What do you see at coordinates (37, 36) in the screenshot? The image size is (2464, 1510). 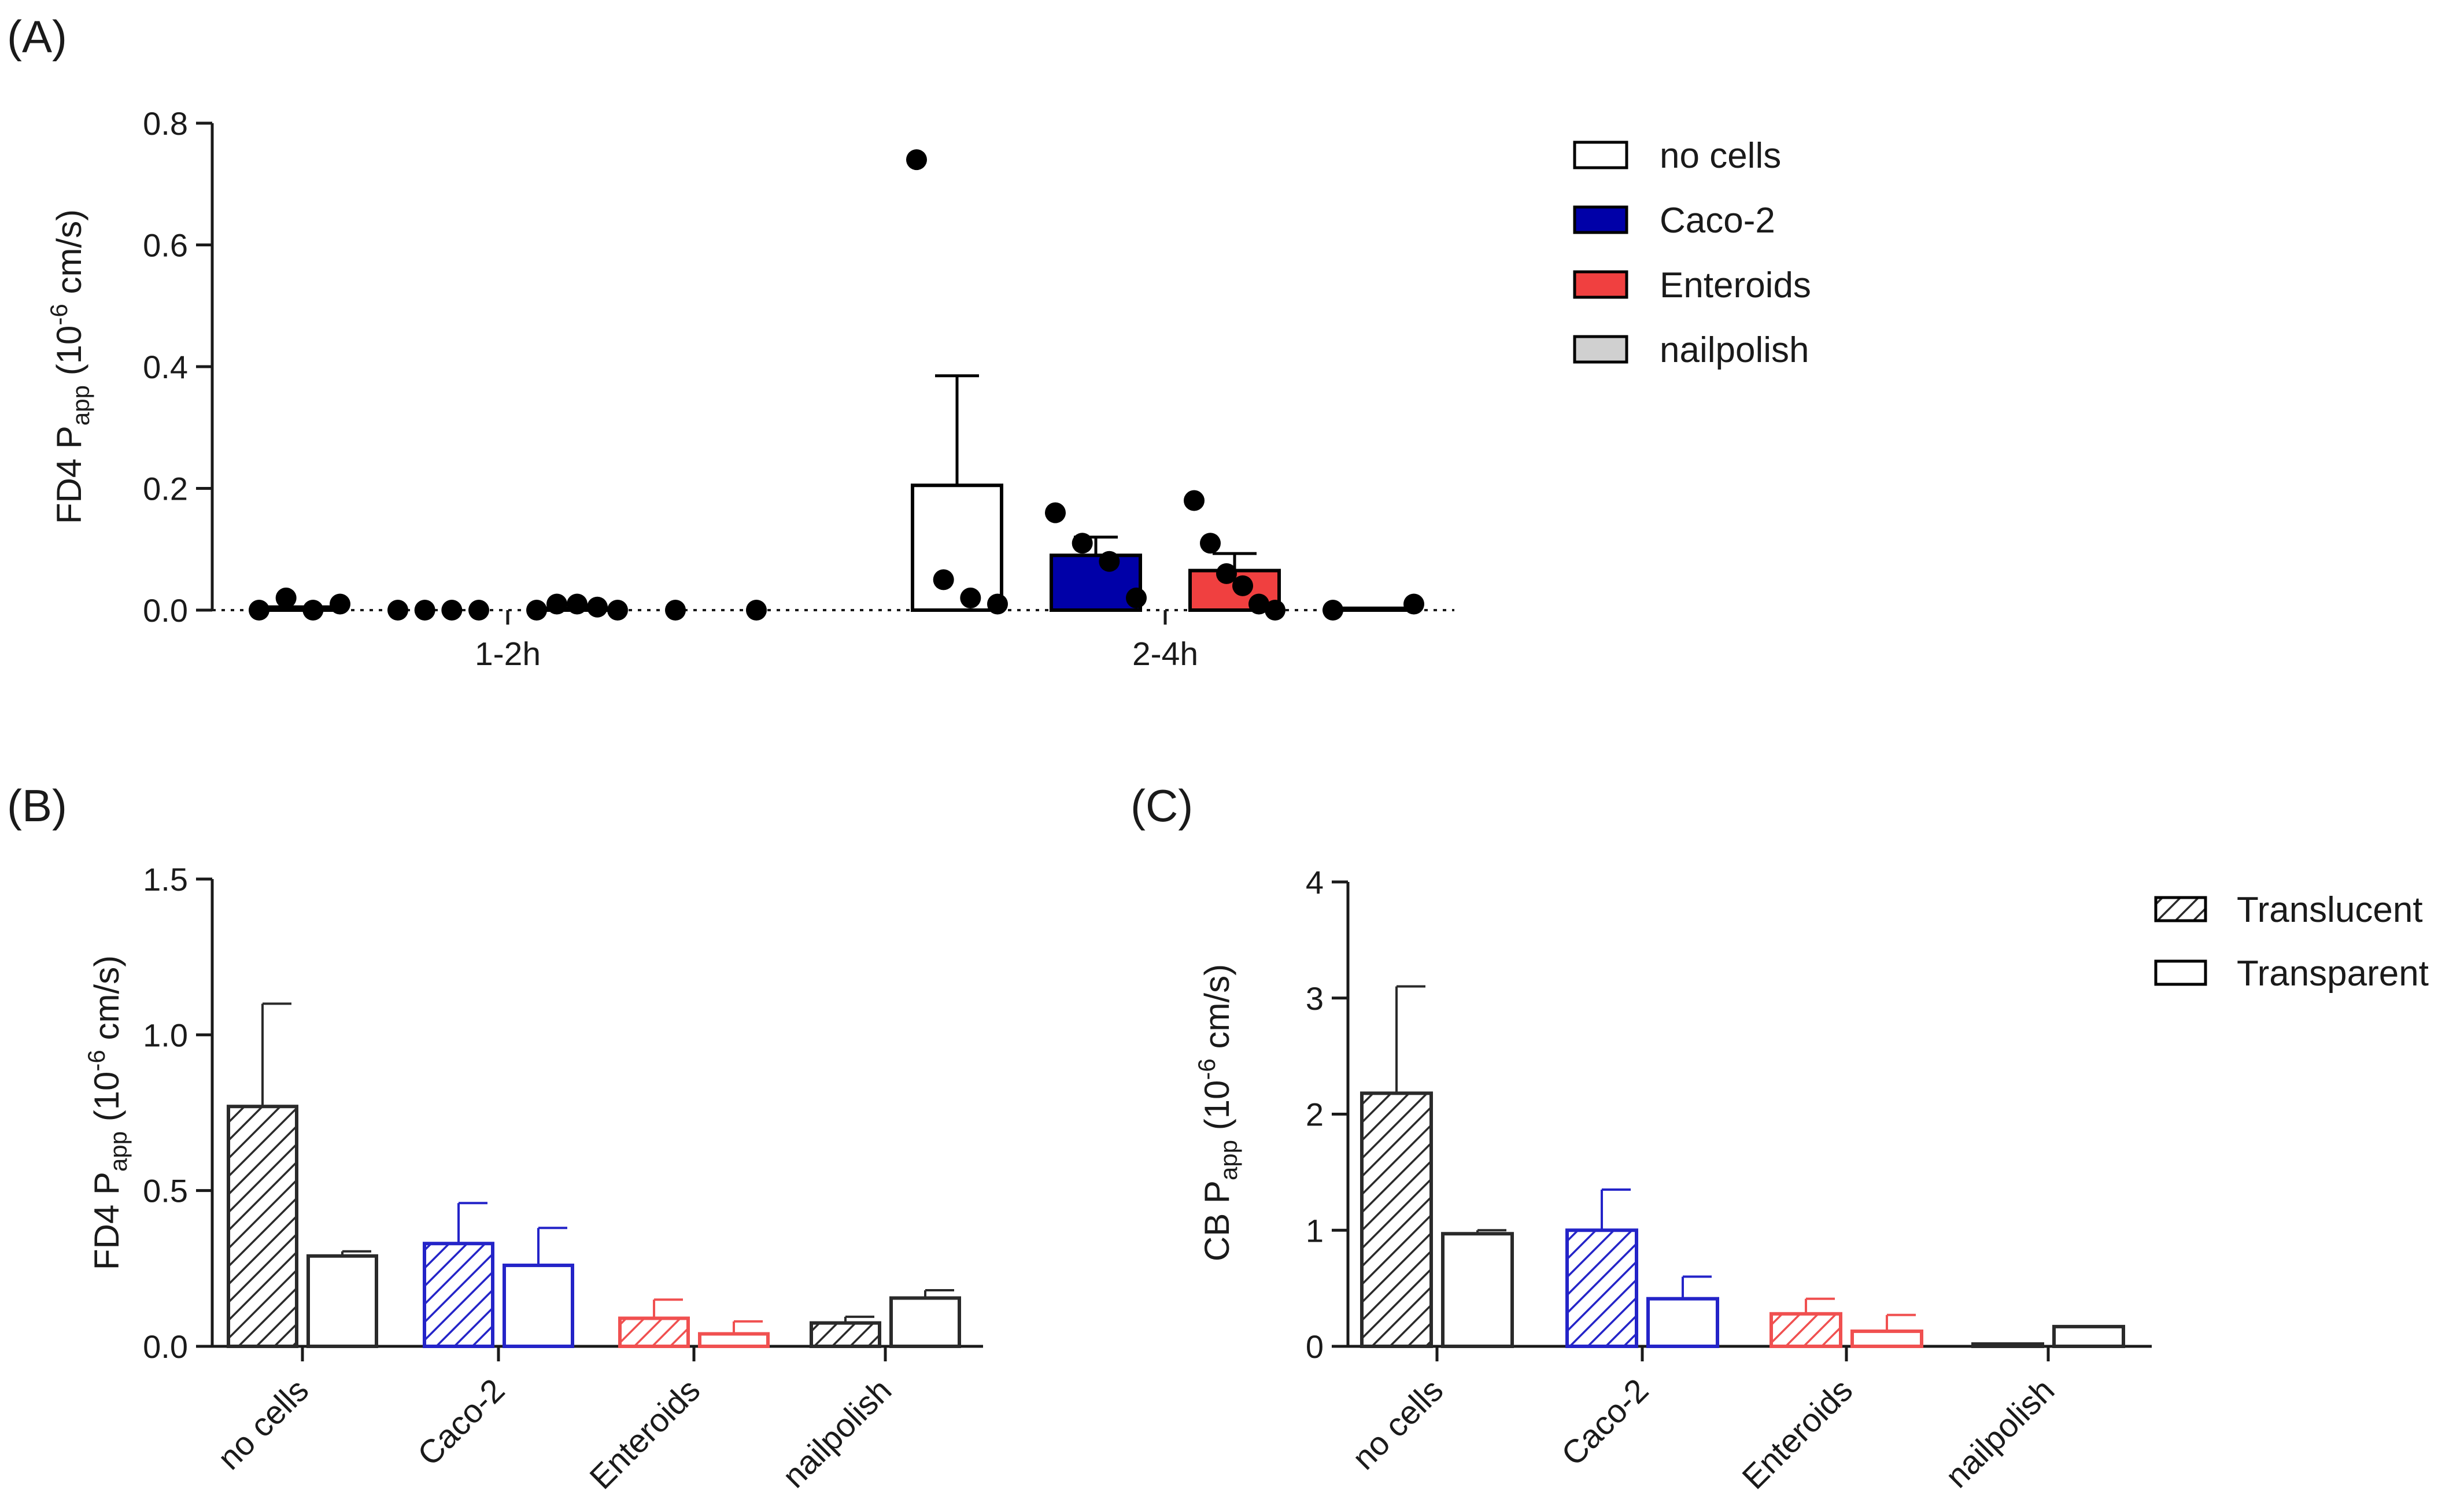 I see `panel-label-a: (A)` at bounding box center [37, 36].